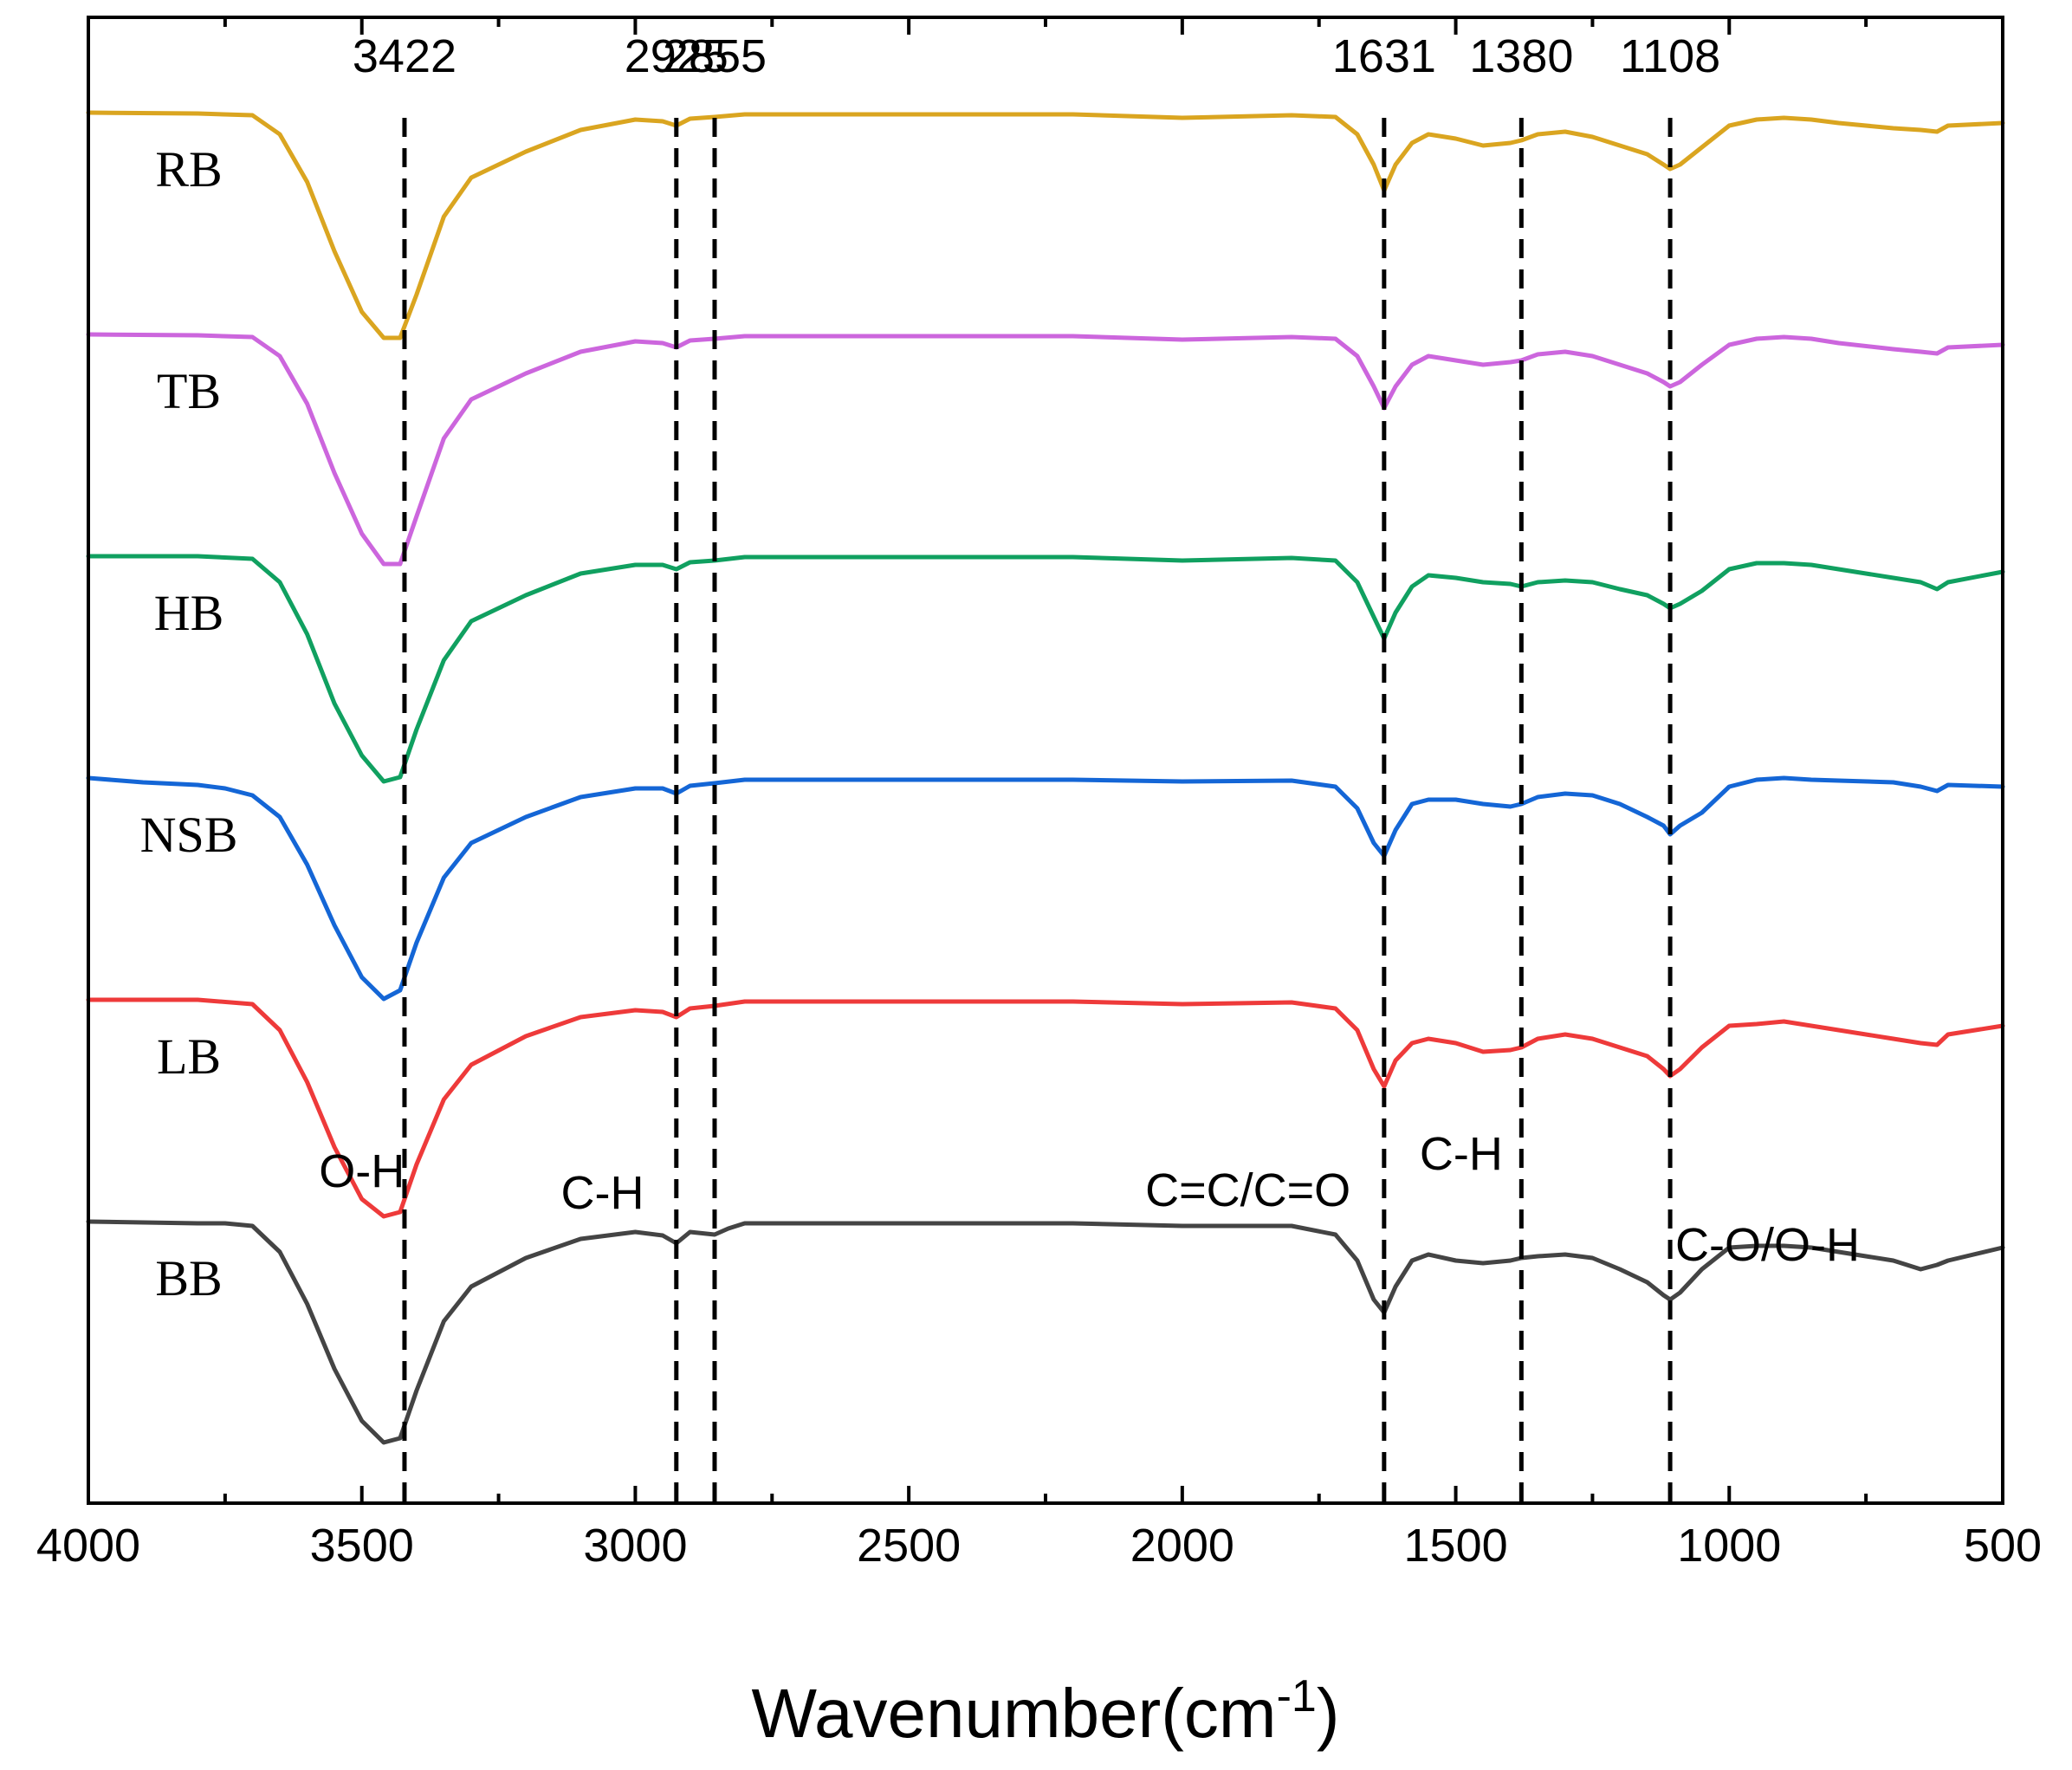 The height and width of the screenshot is (1770, 2072). I want to click on series-label-tb: TB, so click(189, 391).